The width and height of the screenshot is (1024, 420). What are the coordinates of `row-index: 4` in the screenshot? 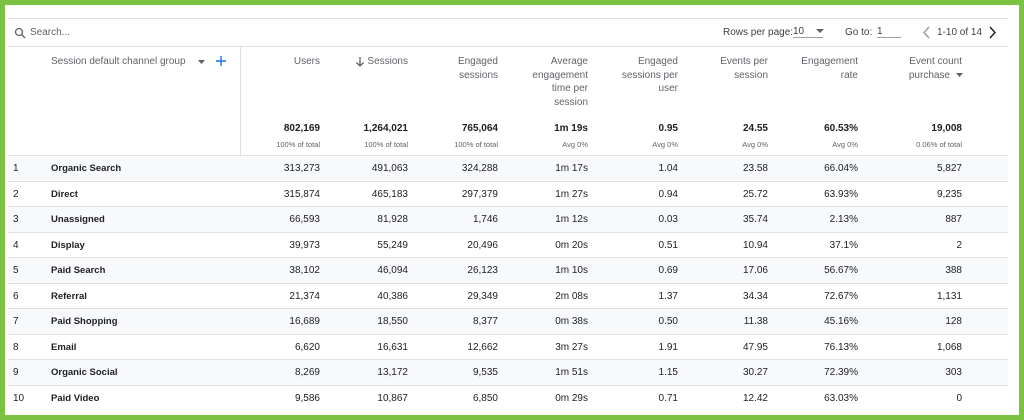 It's located at (16, 245).